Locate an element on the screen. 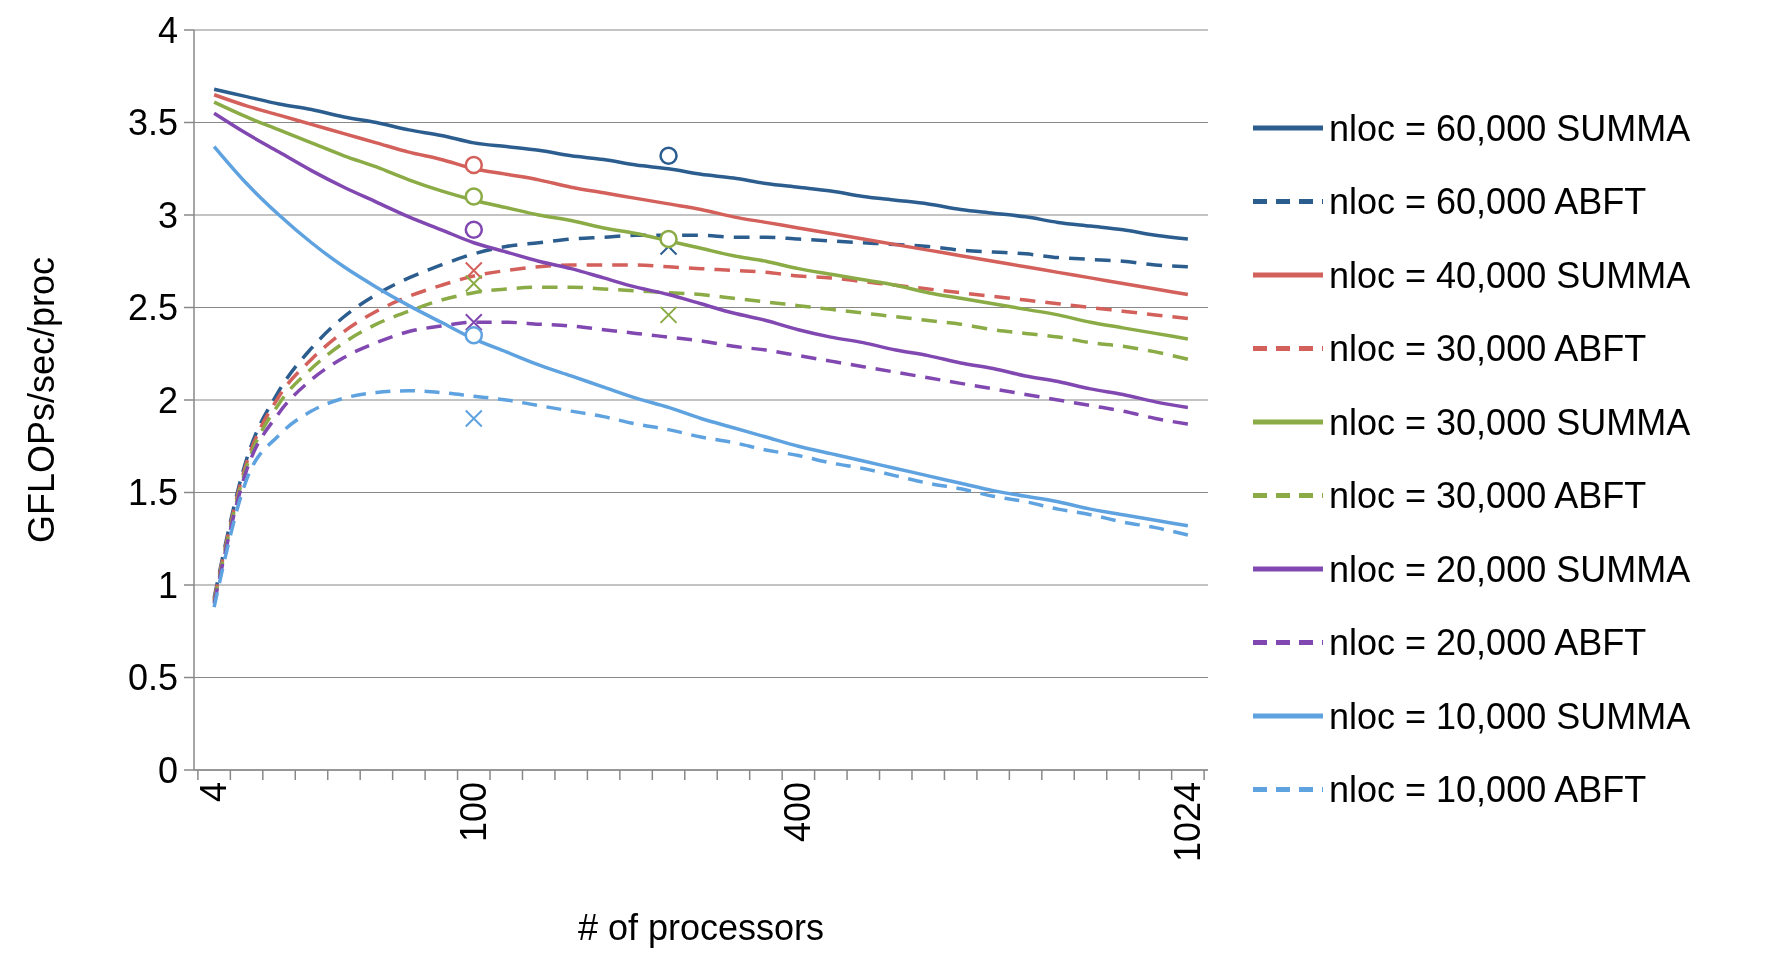 The width and height of the screenshot is (1767, 957). y-tick-label: 3 is located at coordinates (167, 215).